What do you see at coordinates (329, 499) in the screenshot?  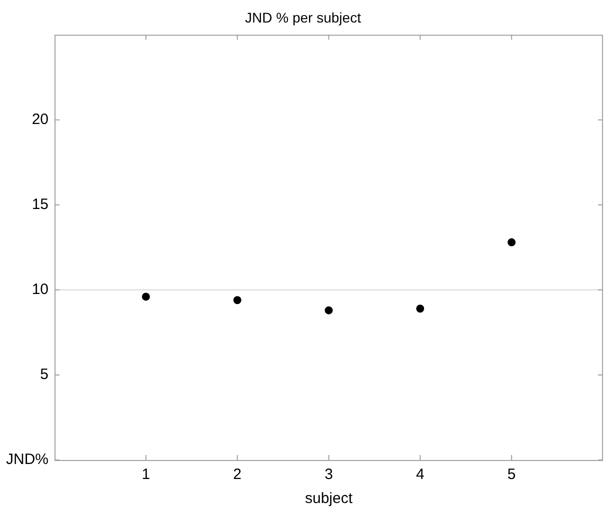 I see `x-axis-title: subject` at bounding box center [329, 499].